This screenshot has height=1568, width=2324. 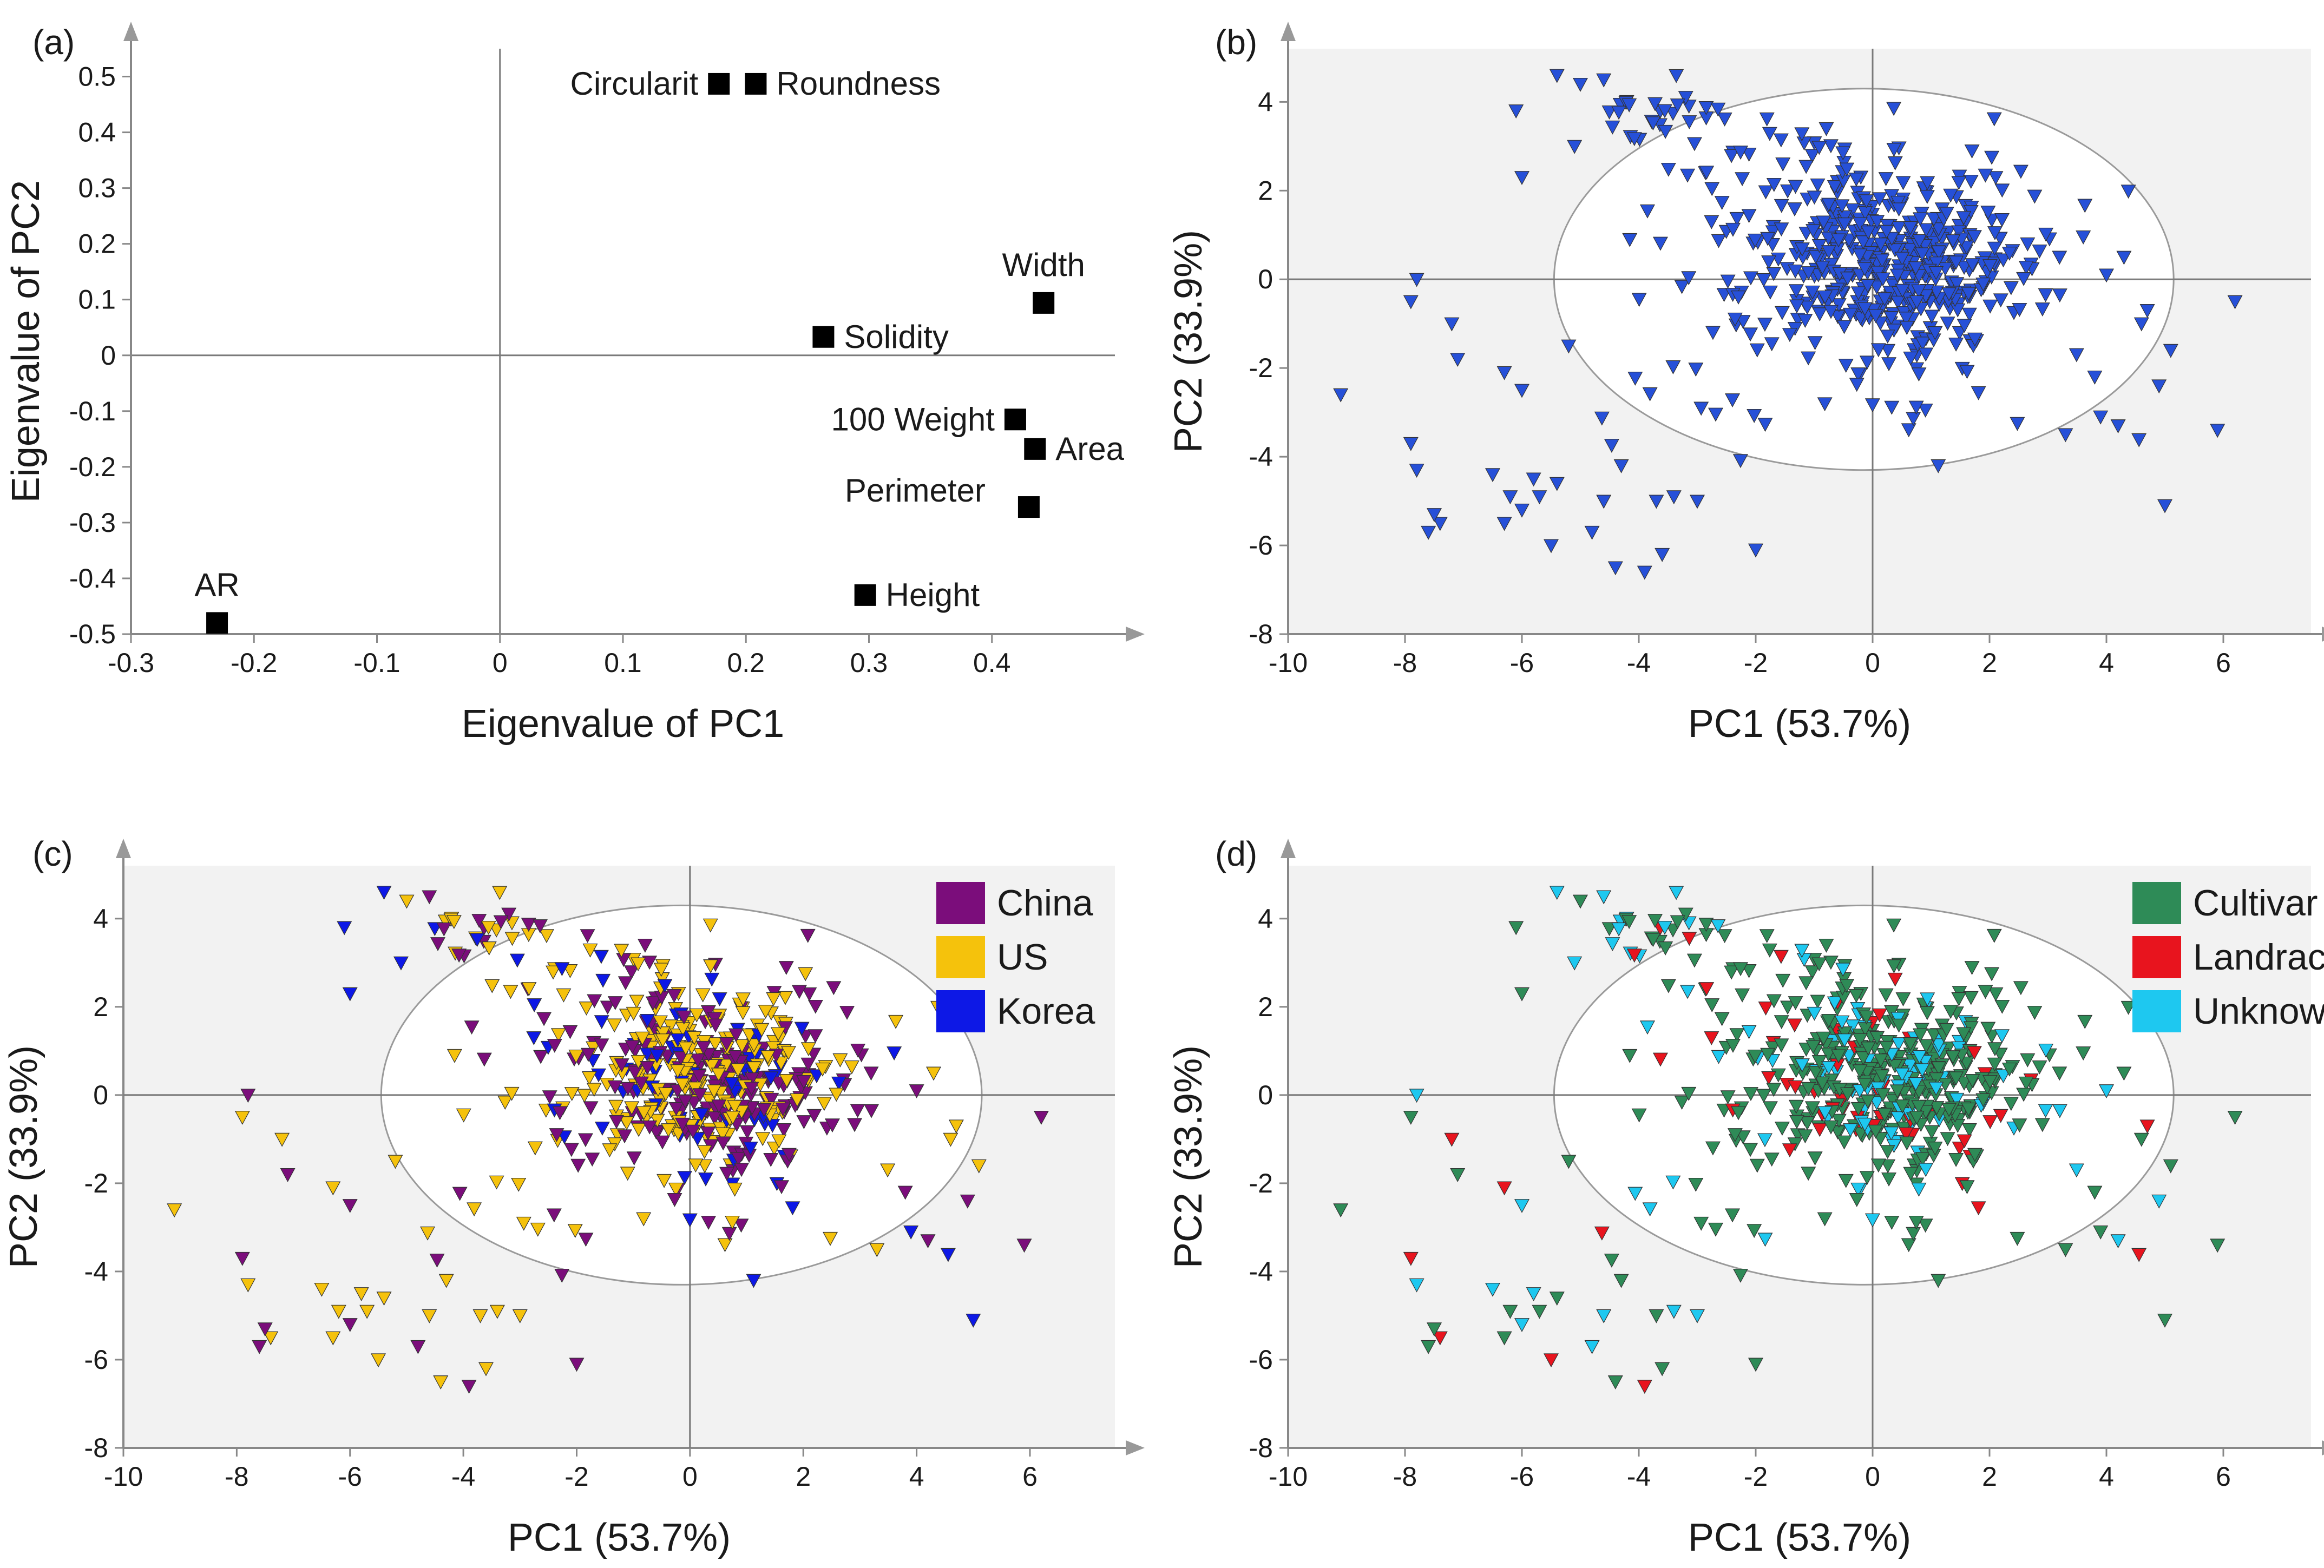 I want to click on panel-c-x-tick-label: -10, so click(x=124, y=1476).